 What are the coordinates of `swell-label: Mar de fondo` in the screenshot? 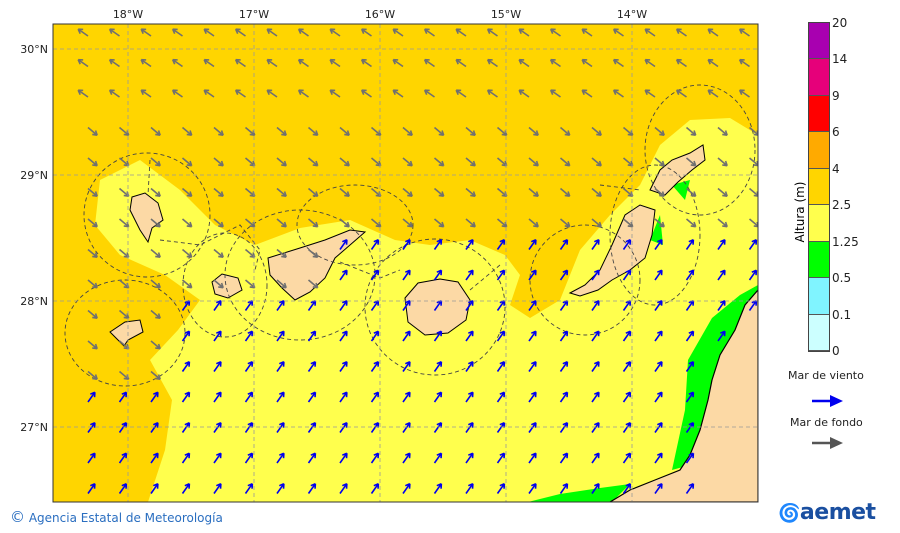 It's located at (826, 422).